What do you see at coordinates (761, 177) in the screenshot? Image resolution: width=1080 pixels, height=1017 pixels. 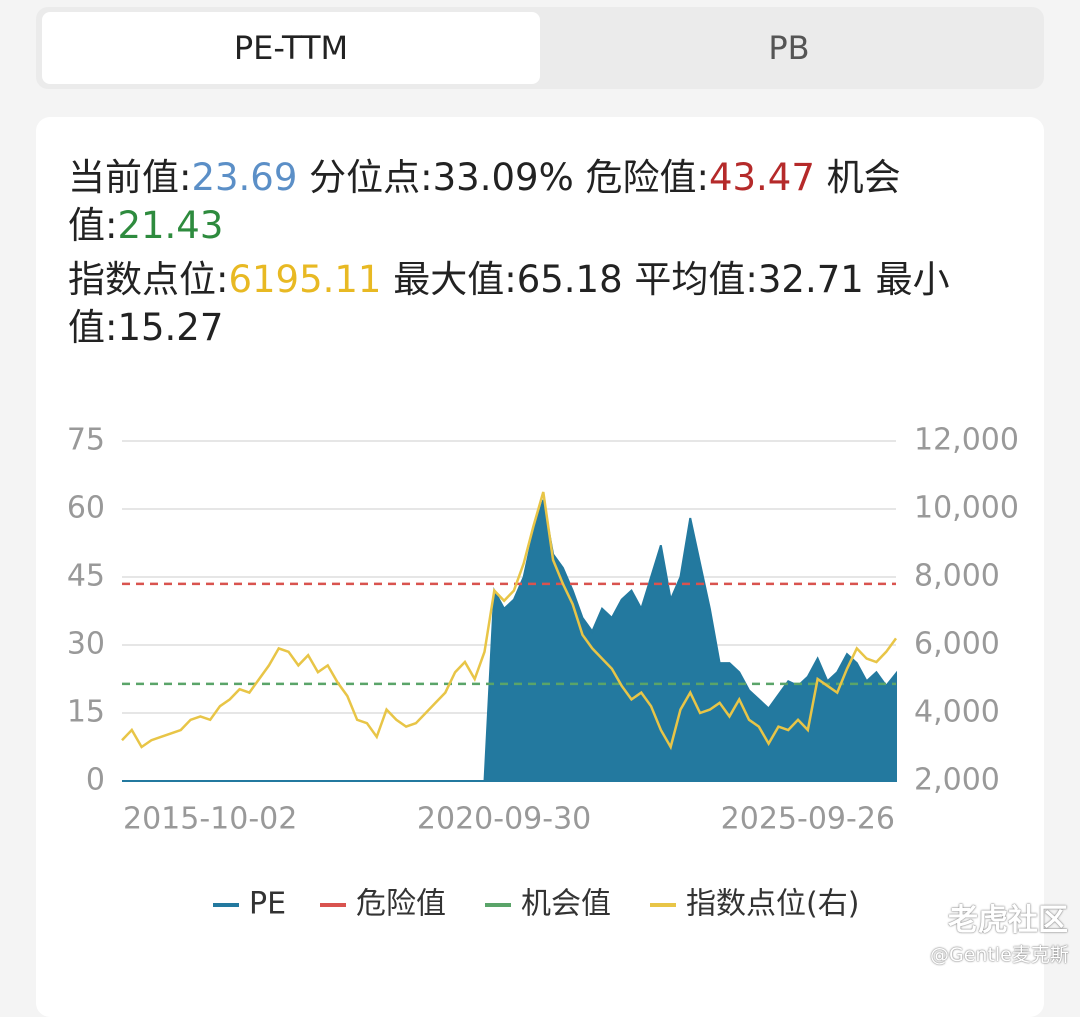 I see `value: 43.47` at bounding box center [761, 177].